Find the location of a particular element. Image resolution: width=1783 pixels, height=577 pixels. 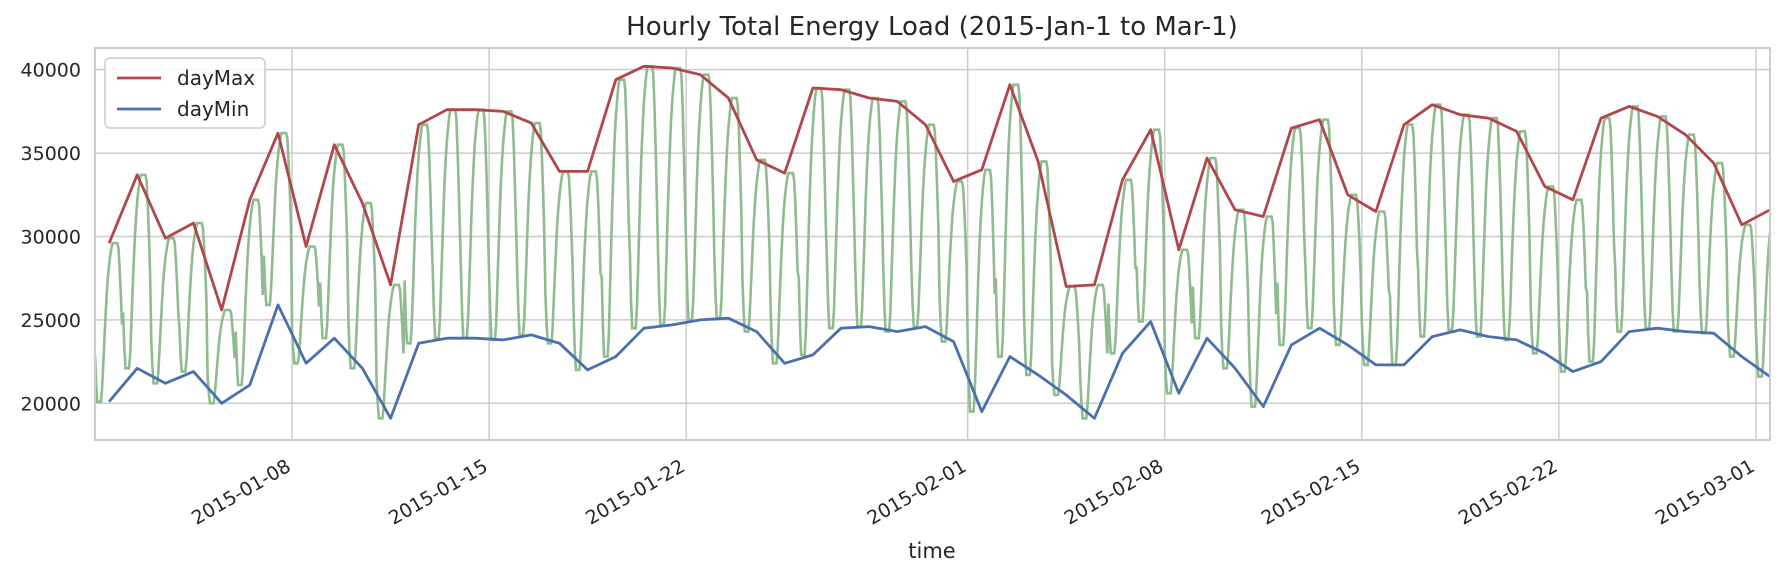

y-tick-label: 30000 is located at coordinates (51, 237).